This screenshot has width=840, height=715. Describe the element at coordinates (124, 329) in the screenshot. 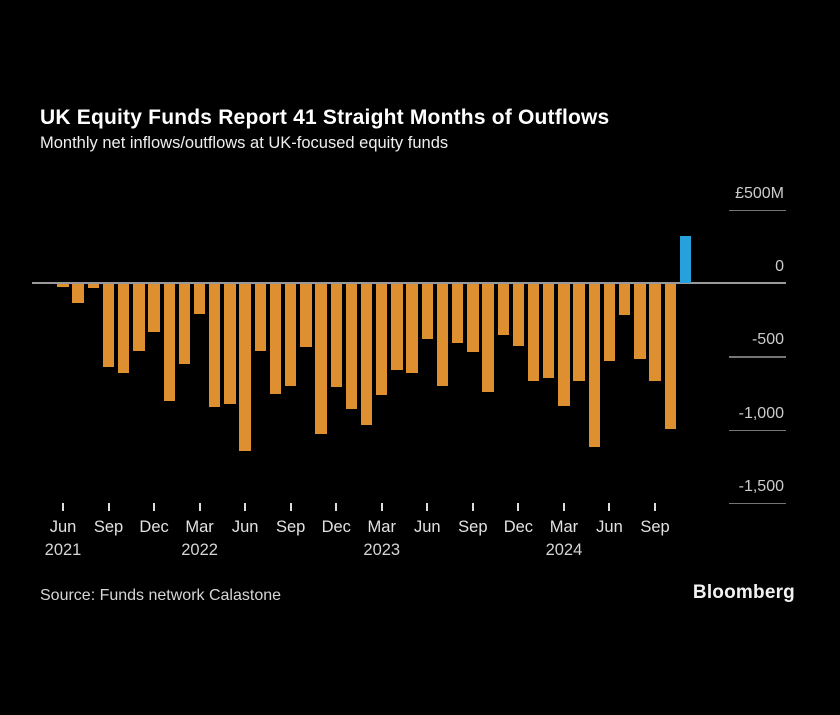

I see `bar-Oct 2021` at that location.